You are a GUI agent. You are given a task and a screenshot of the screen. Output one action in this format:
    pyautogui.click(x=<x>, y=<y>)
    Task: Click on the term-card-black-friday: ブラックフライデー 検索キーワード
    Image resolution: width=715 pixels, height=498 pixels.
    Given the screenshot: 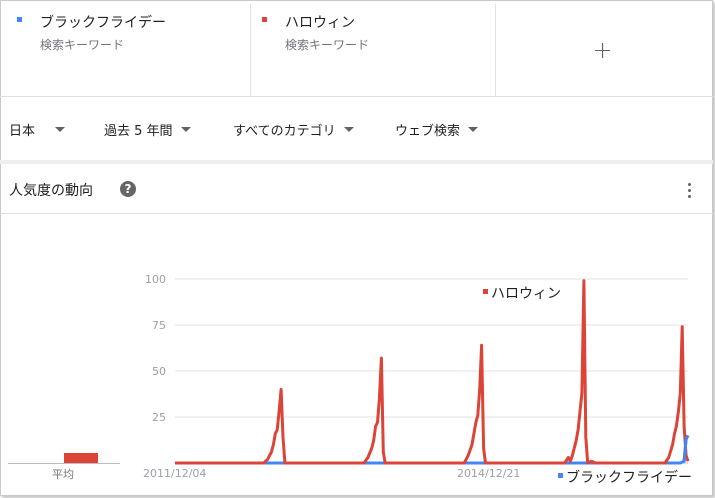 What is the action you would take?
    pyautogui.click(x=128, y=50)
    